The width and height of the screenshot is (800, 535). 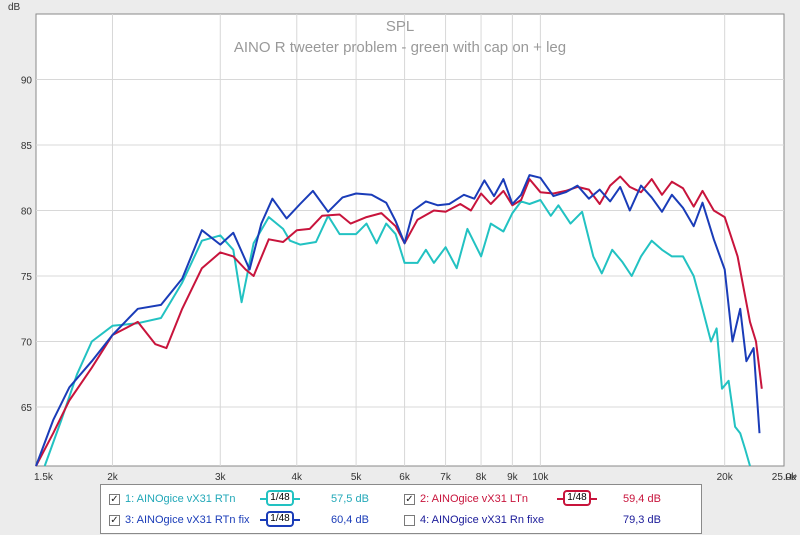 What do you see at coordinates (280, 498) in the screenshot?
I see `smoothing-badge-1: 1/48` at bounding box center [280, 498].